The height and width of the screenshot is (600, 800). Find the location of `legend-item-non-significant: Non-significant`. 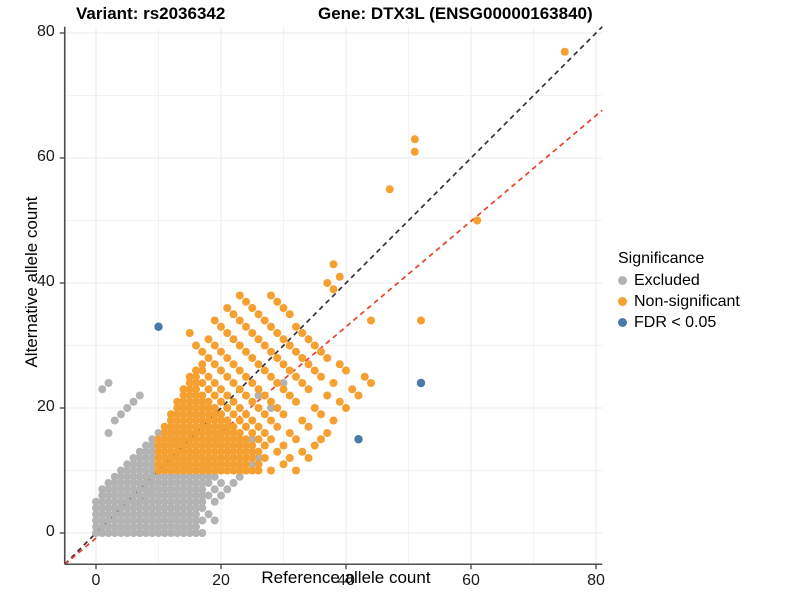

legend-item-non-significant: Non-significant is located at coordinates (706, 301).